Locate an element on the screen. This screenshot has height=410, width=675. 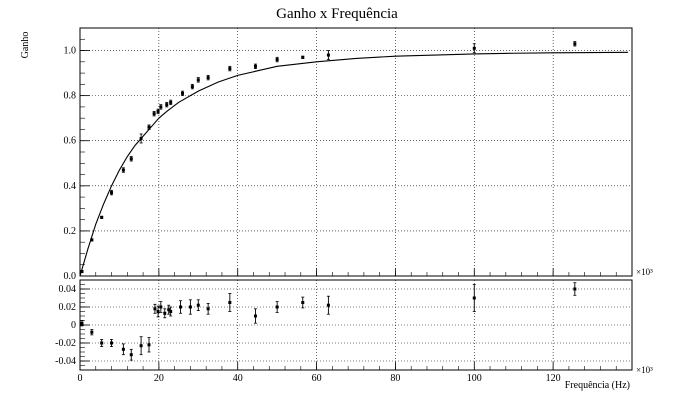
residual-ytick-label-2: 0 is located at coordinates (73, 325).